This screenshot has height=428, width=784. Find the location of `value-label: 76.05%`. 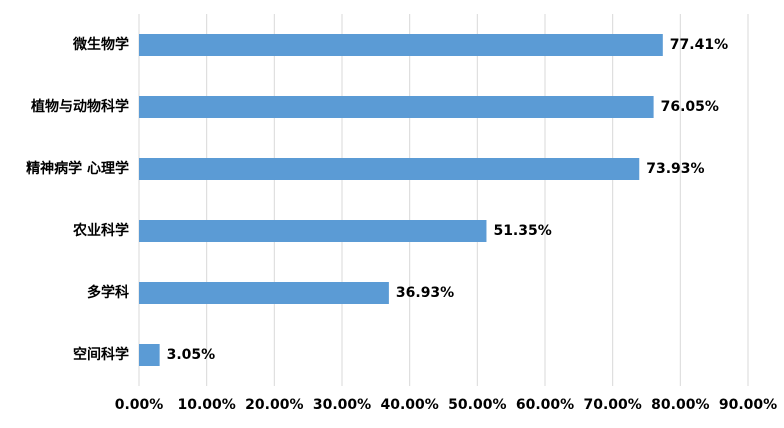

value-label: 76.05% is located at coordinates (690, 107).